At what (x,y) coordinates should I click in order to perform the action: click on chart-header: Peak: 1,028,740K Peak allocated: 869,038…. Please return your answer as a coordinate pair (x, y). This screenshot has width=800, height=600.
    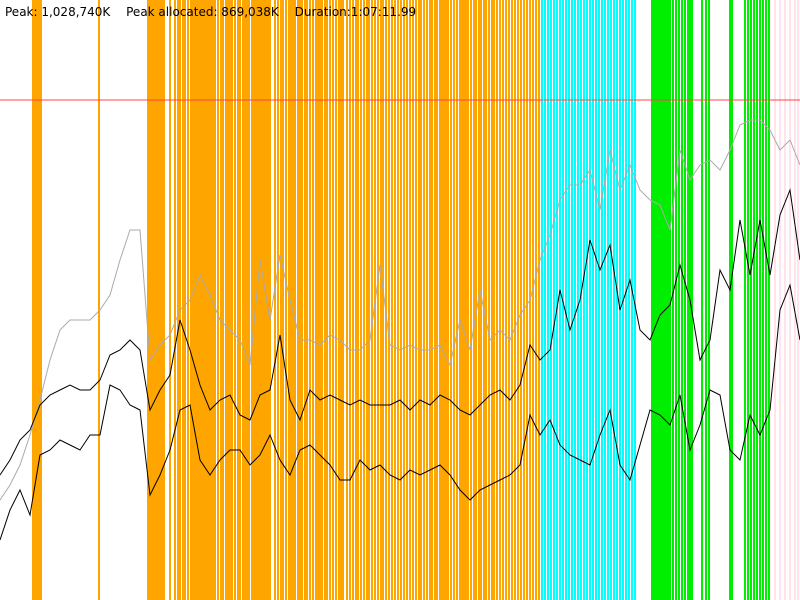
    Looking at the image, I should click on (216, 12).